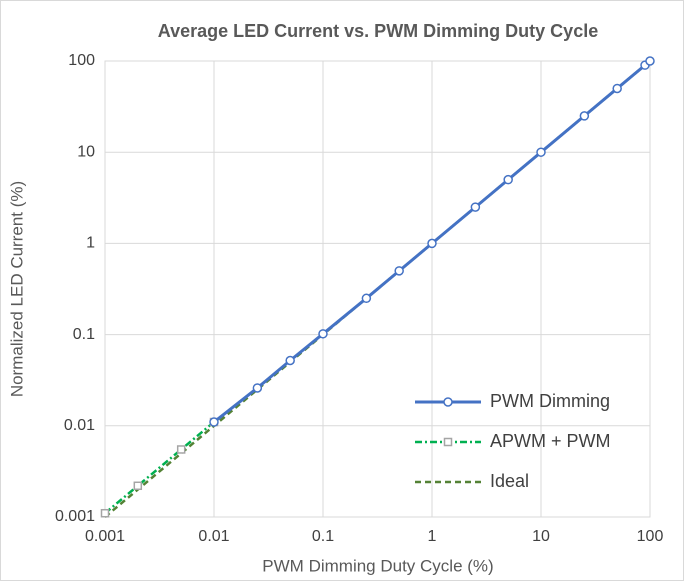  What do you see at coordinates (81, 60) in the screenshot?
I see `y-tick-label: 100` at bounding box center [81, 60].